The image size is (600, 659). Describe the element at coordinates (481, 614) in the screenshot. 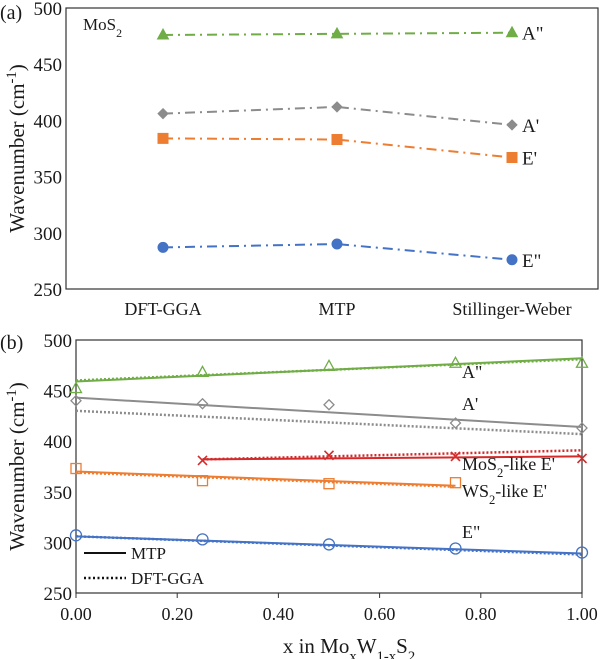

I see `x-tick-label: 0.80` at that location.